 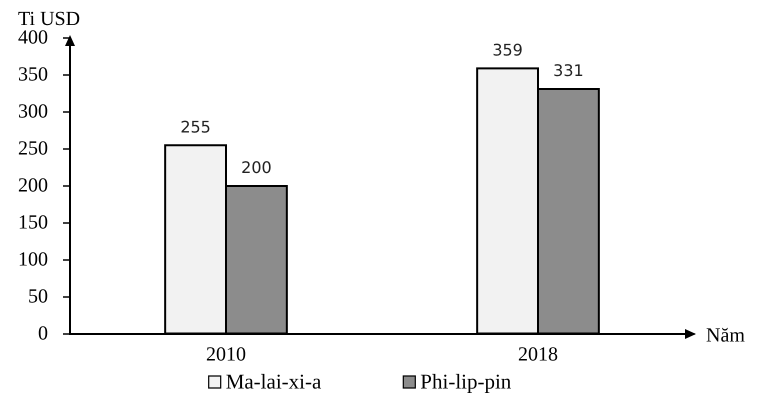 I want to click on data-label: 359, so click(x=507, y=50).